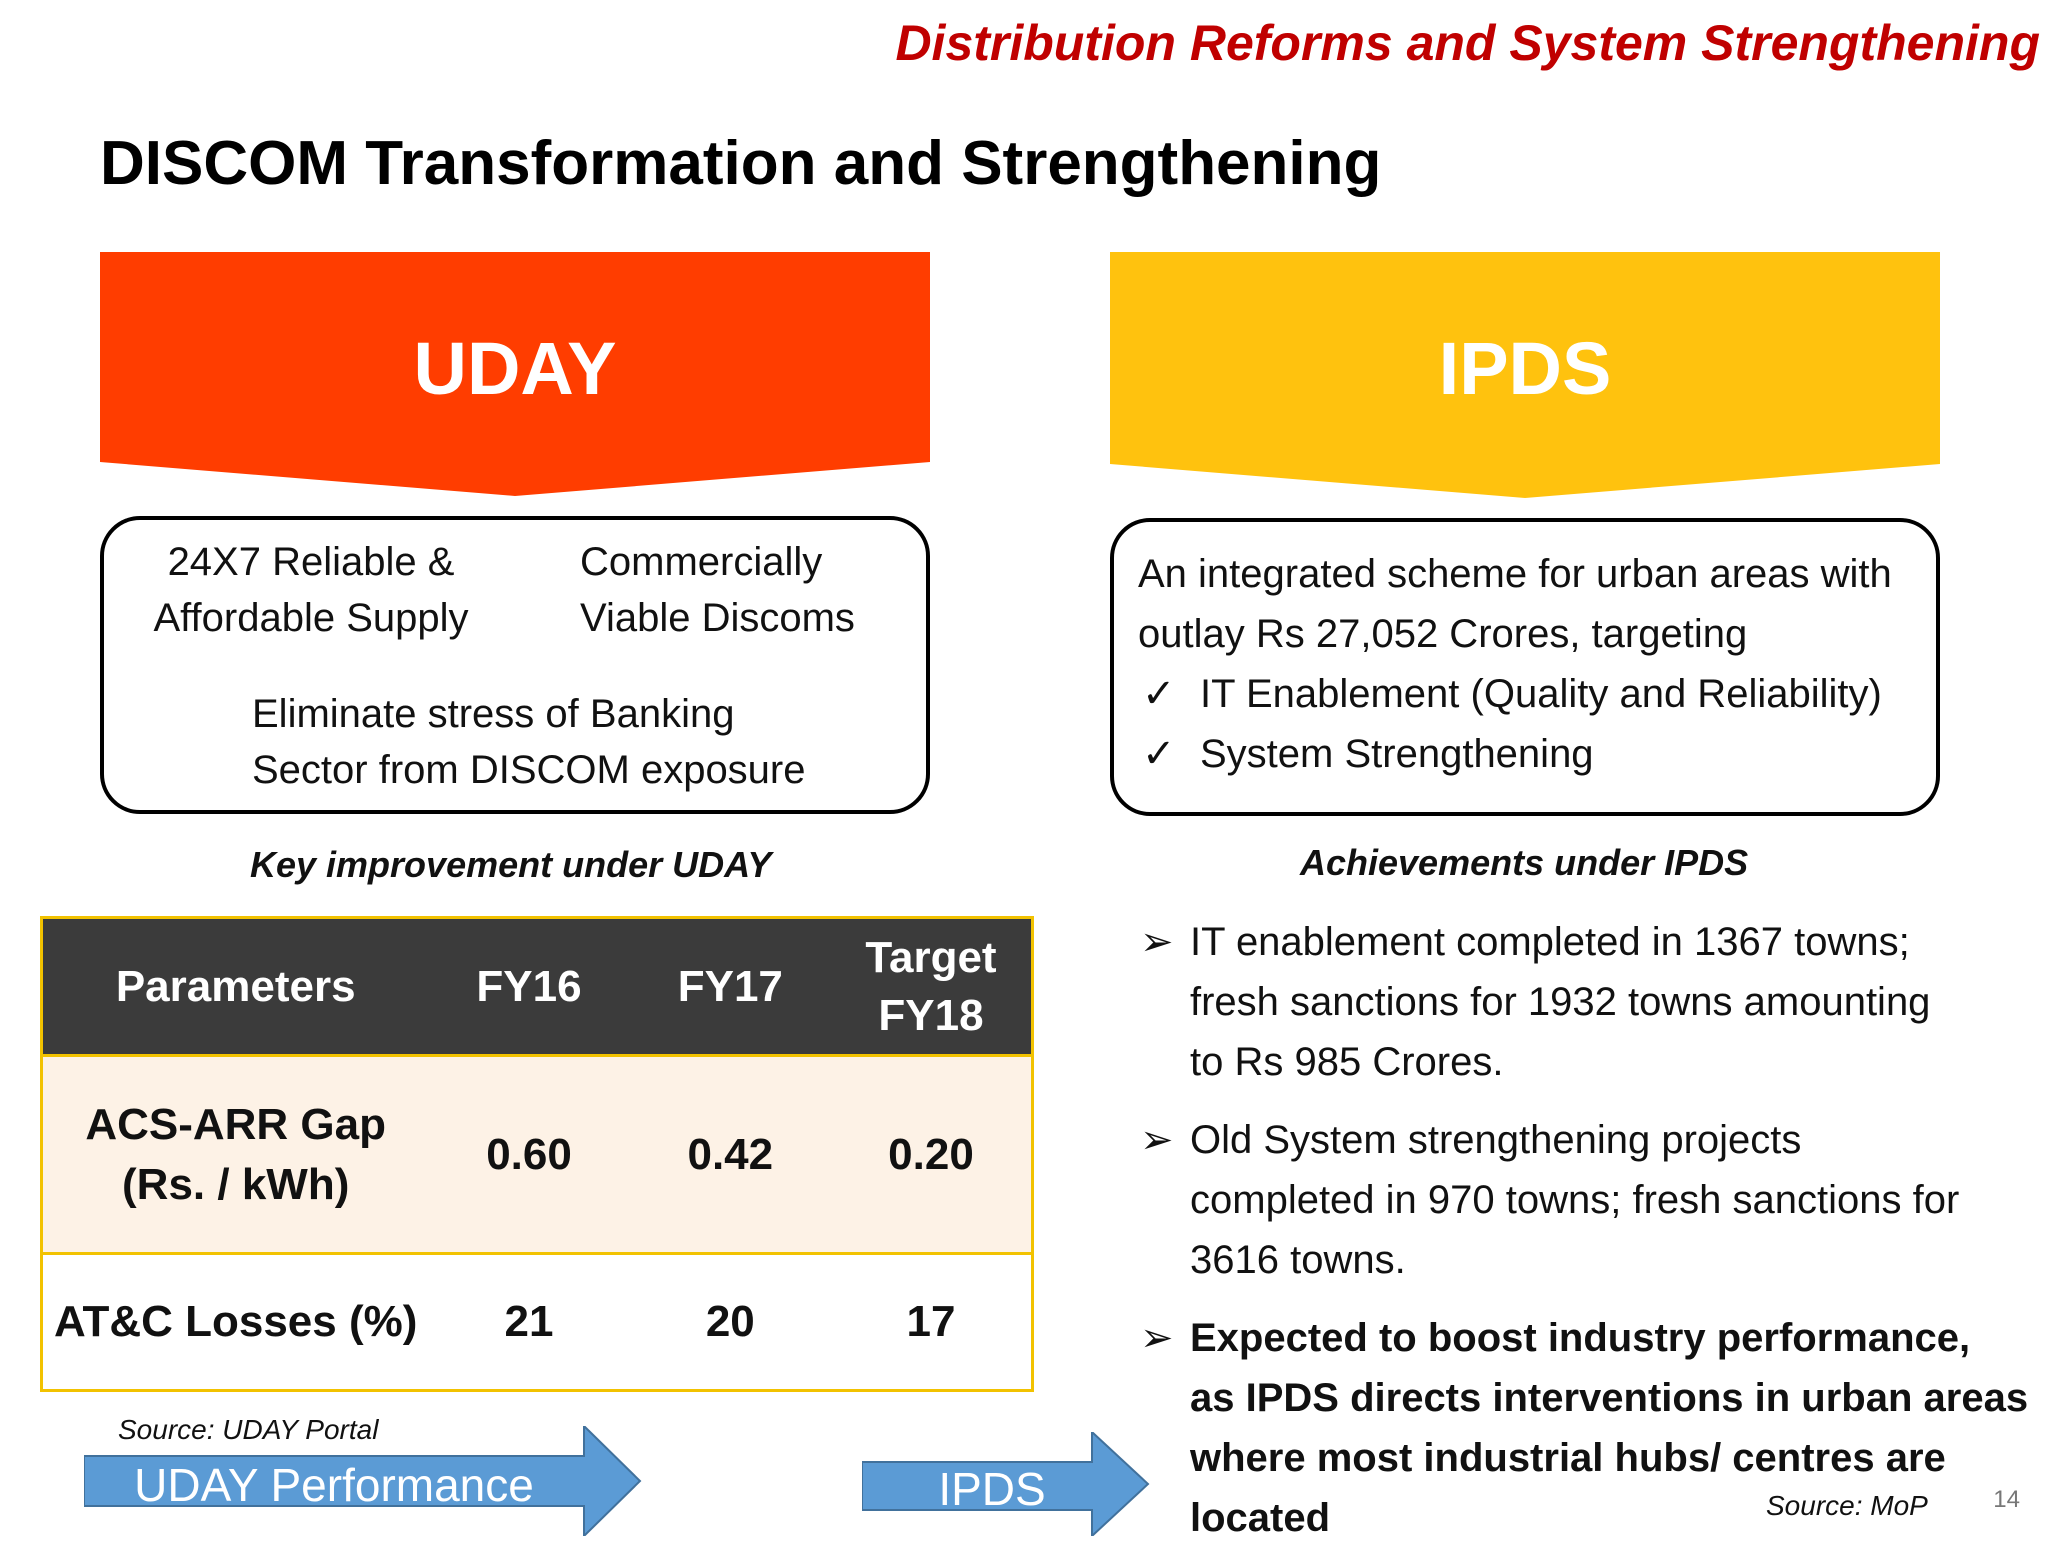  I want to click on slide-title: DISCOM Transformation and Strengthening, so click(741, 163).